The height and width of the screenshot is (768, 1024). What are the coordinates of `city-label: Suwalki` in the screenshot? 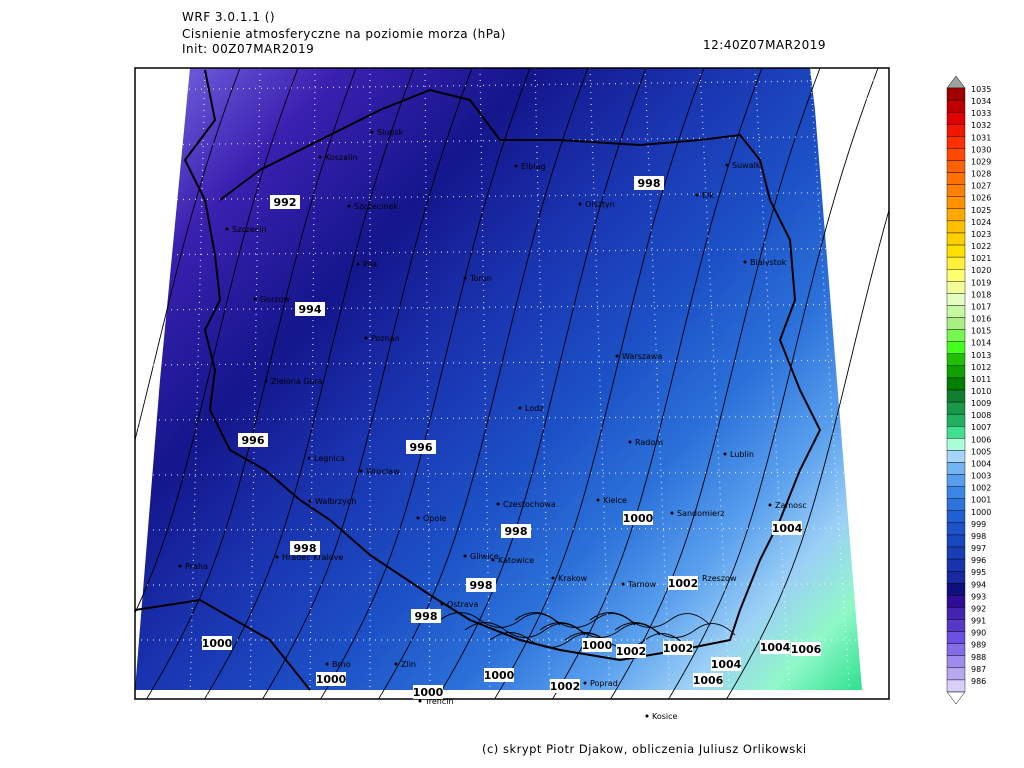 It's located at (747, 165).